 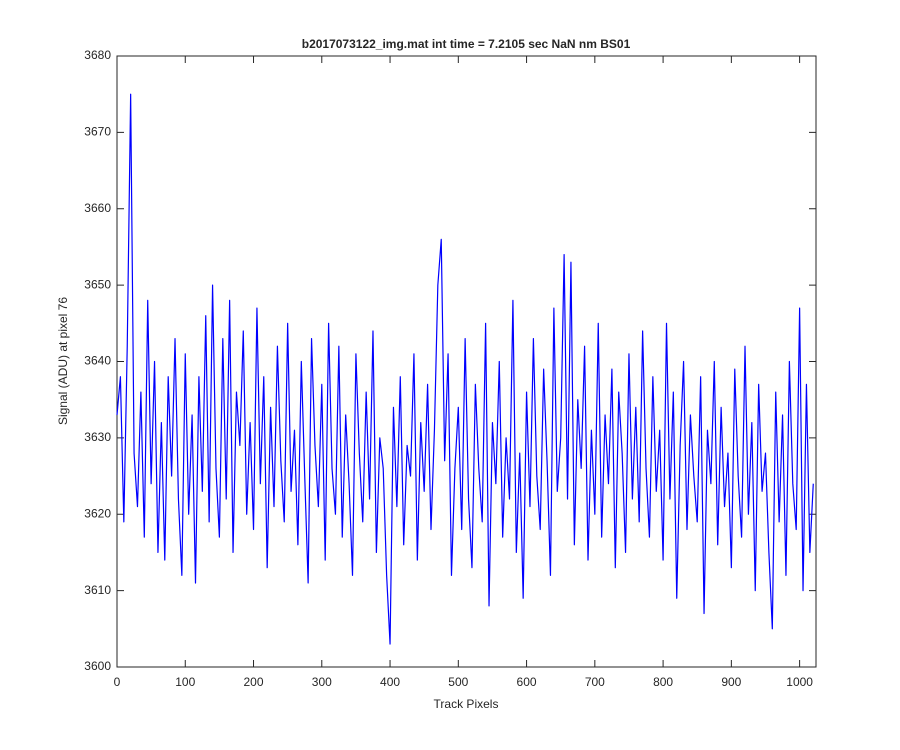 What do you see at coordinates (527, 682) in the screenshot?
I see `x-tick-label: 600` at bounding box center [527, 682].